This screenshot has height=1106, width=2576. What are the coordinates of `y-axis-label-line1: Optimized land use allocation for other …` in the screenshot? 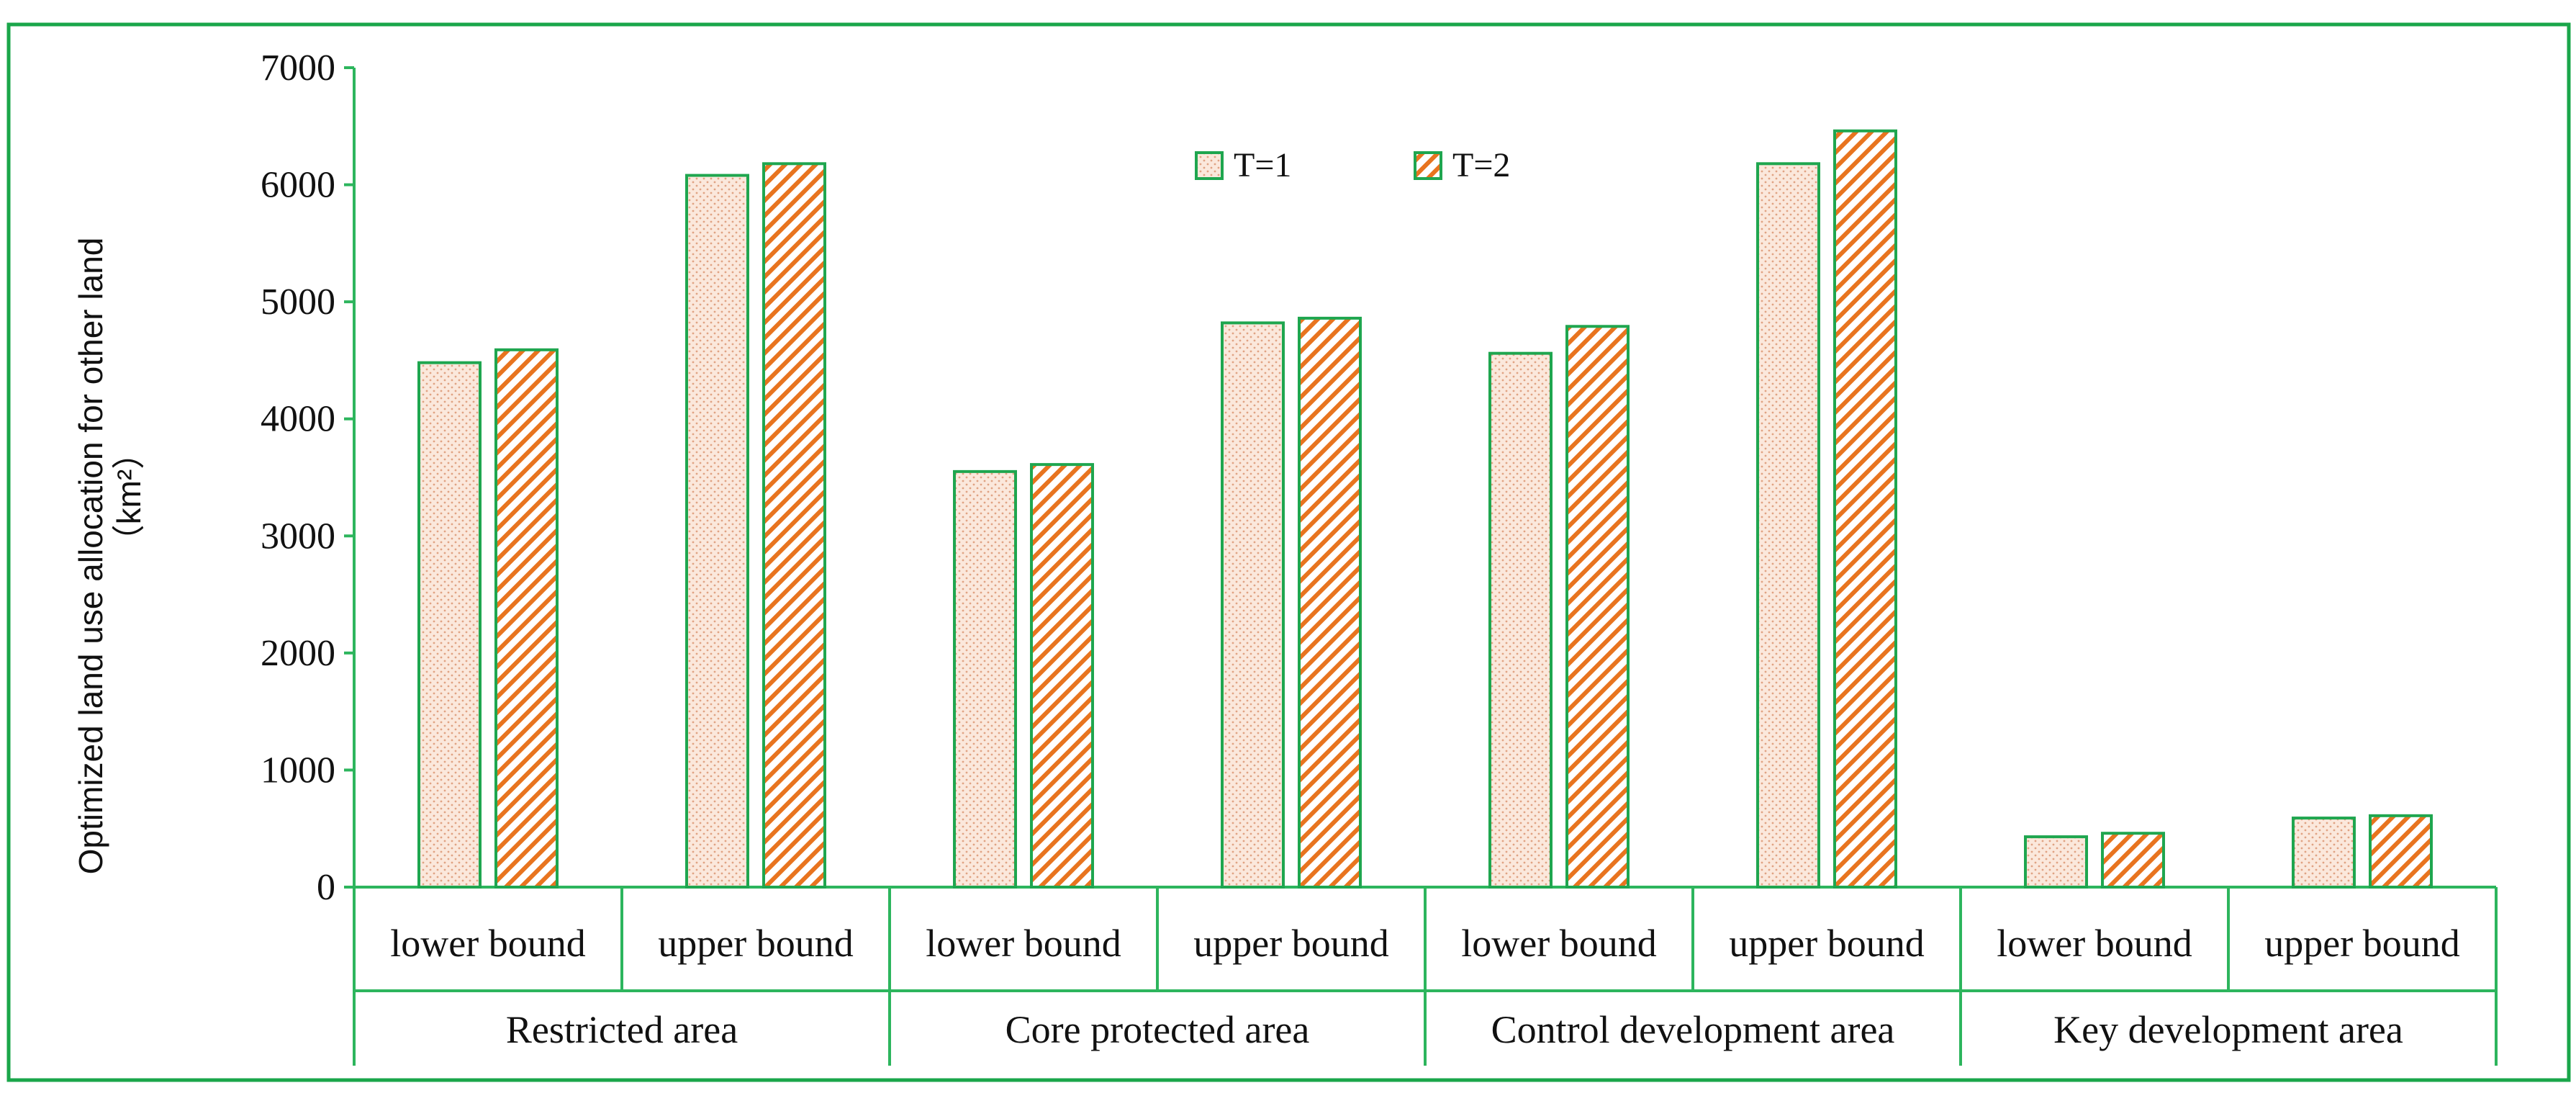 It's located at (90, 556).